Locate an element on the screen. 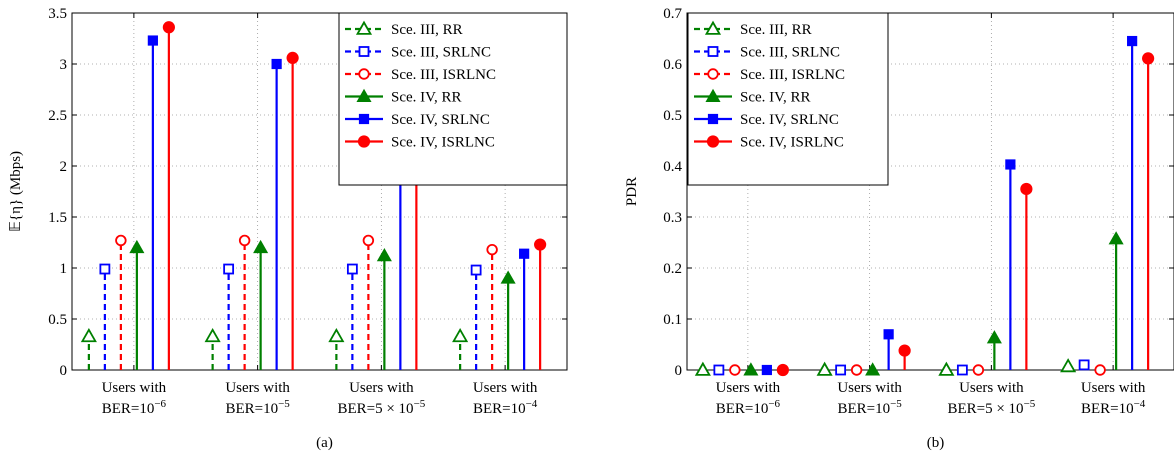 The image size is (1174, 472). y-tick-label: 0.5 is located at coordinates (672, 116).